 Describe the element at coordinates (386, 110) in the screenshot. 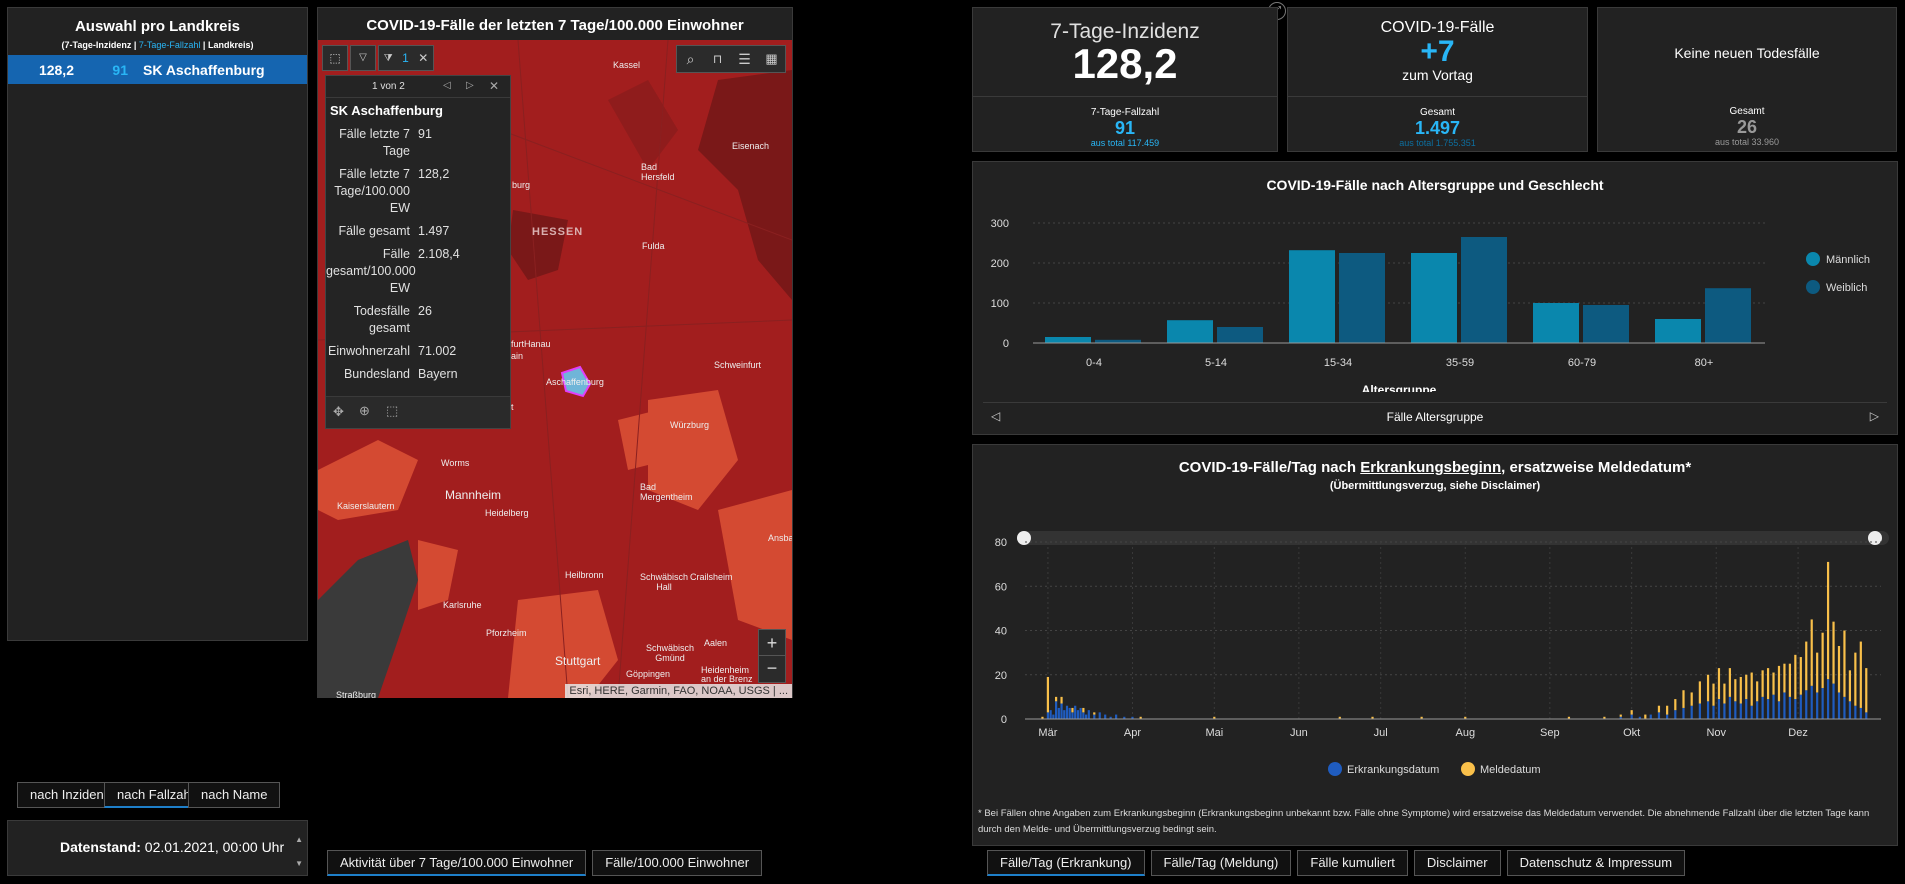

I see `popup-heading: SK Aschaffenburg` at that location.